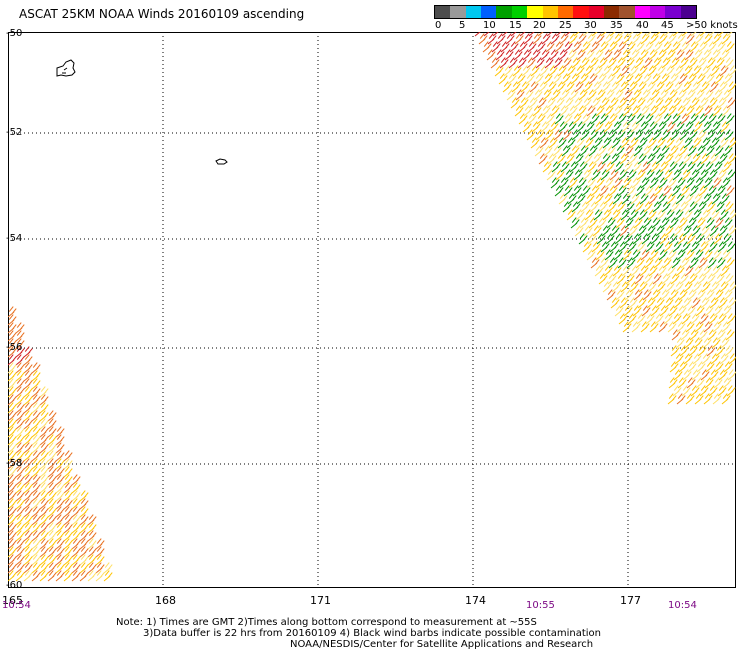 This screenshot has width=740, height=650. What do you see at coordinates (165, 600) in the screenshot?
I see `lon-label: 168` at bounding box center [165, 600].